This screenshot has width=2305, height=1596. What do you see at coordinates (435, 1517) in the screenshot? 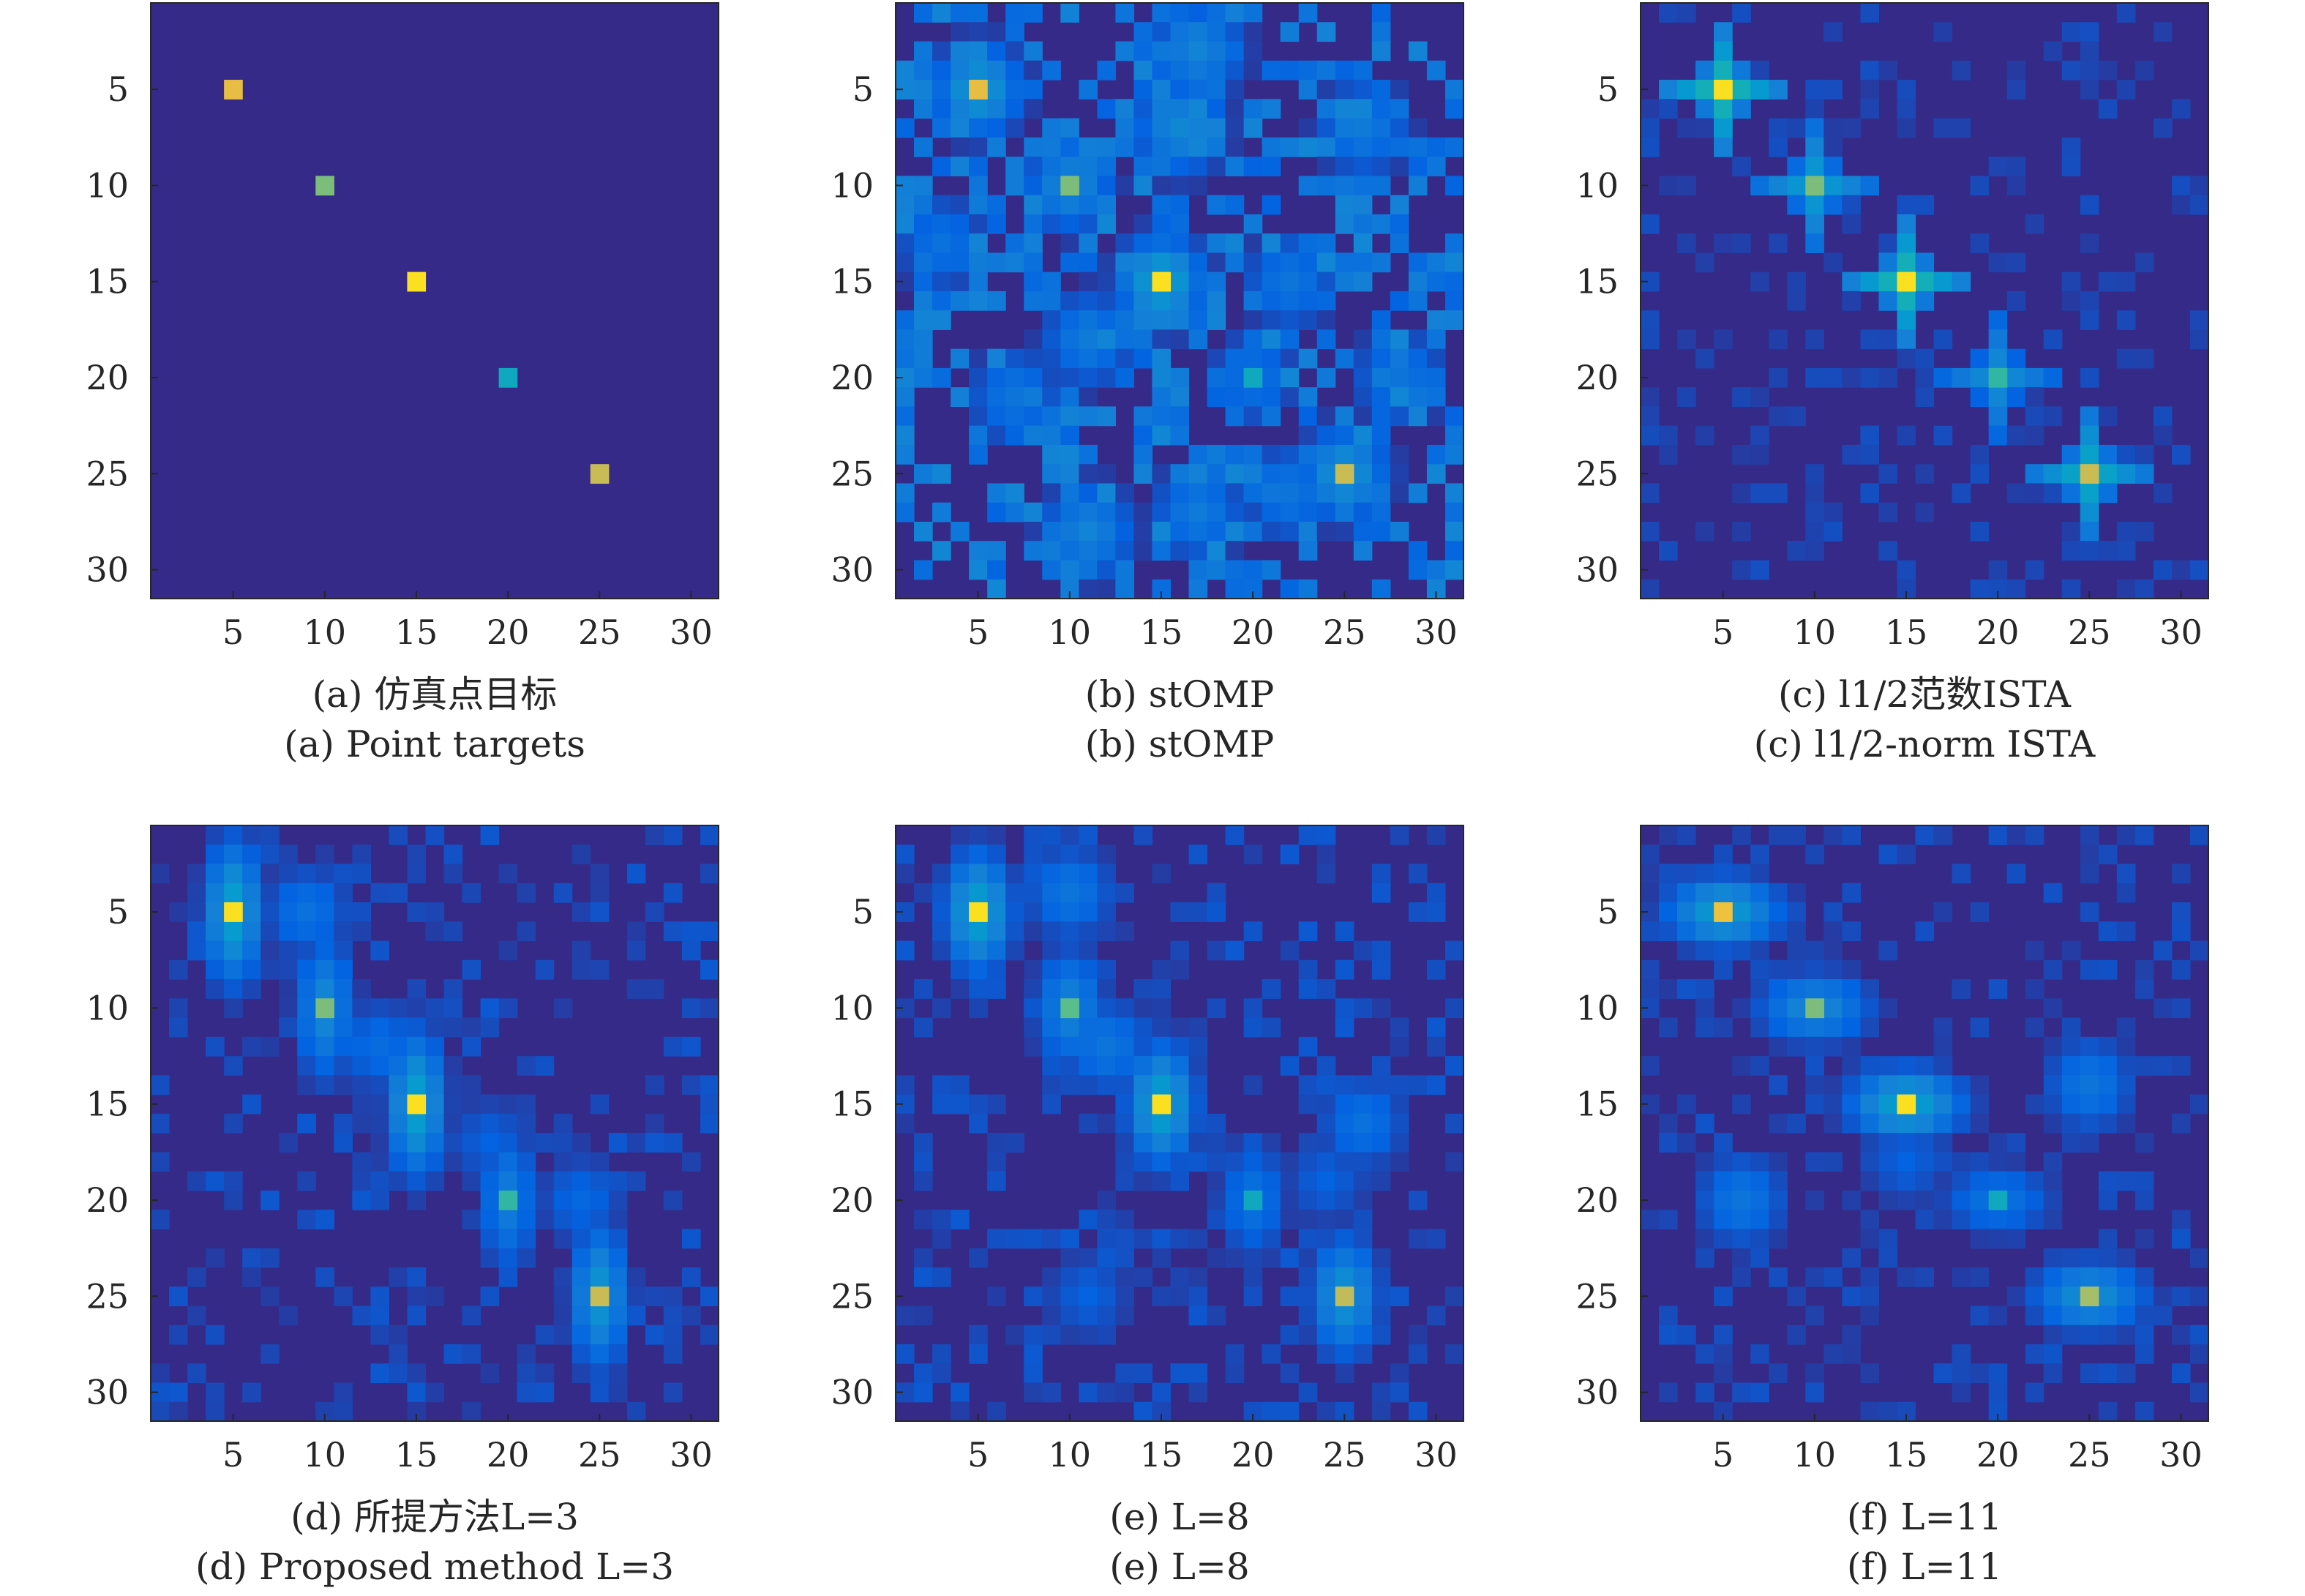
I see `caption-zh: (d) 所提方法L=3` at bounding box center [435, 1517].